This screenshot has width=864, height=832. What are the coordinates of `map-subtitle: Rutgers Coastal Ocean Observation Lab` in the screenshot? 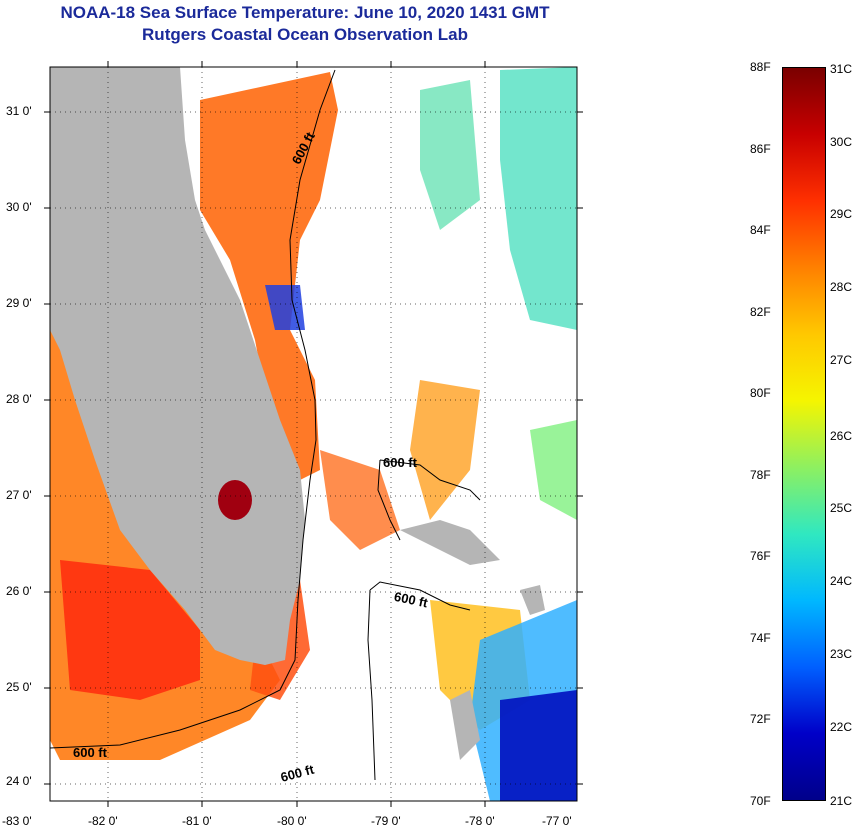 It's located at (305, 34).